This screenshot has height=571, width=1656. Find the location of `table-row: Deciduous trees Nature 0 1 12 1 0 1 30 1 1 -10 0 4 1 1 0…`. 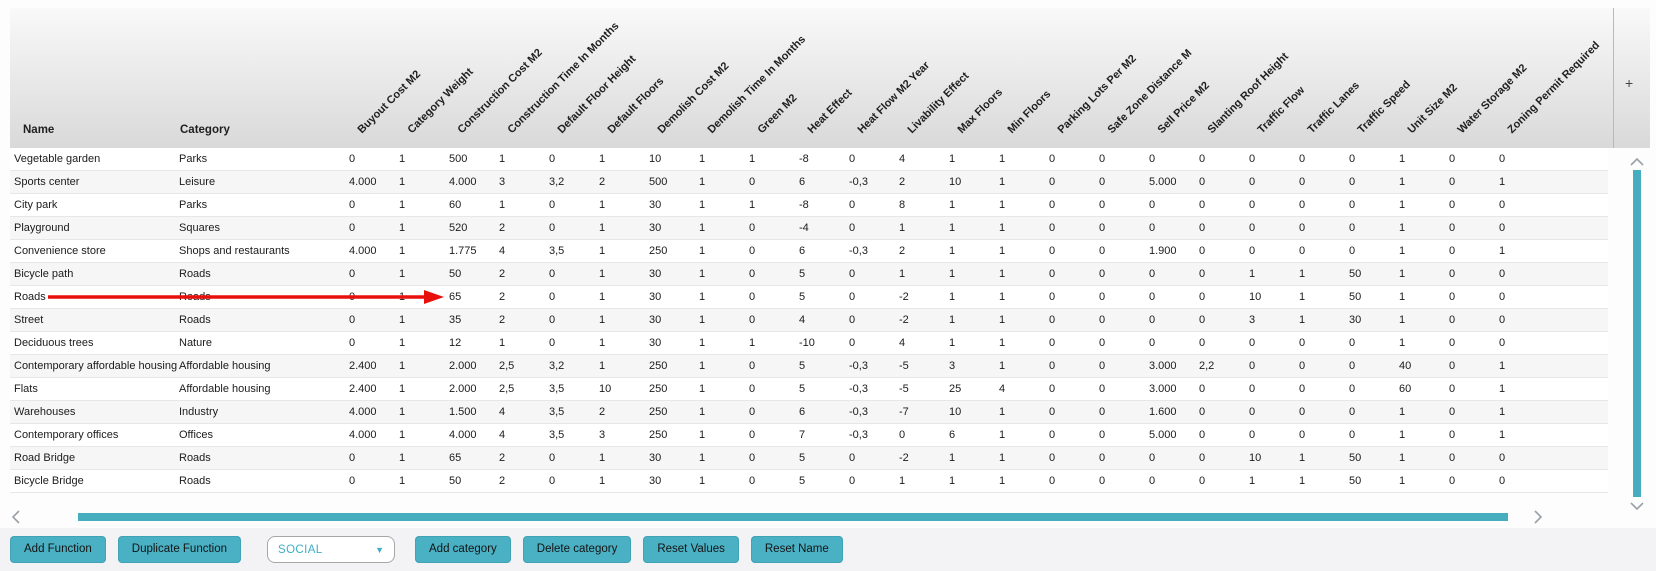

table-row: Deciduous trees Nature 0 1 12 1 0 1 30 1 1 -10 0 4 1 1 0… is located at coordinates (809, 343).